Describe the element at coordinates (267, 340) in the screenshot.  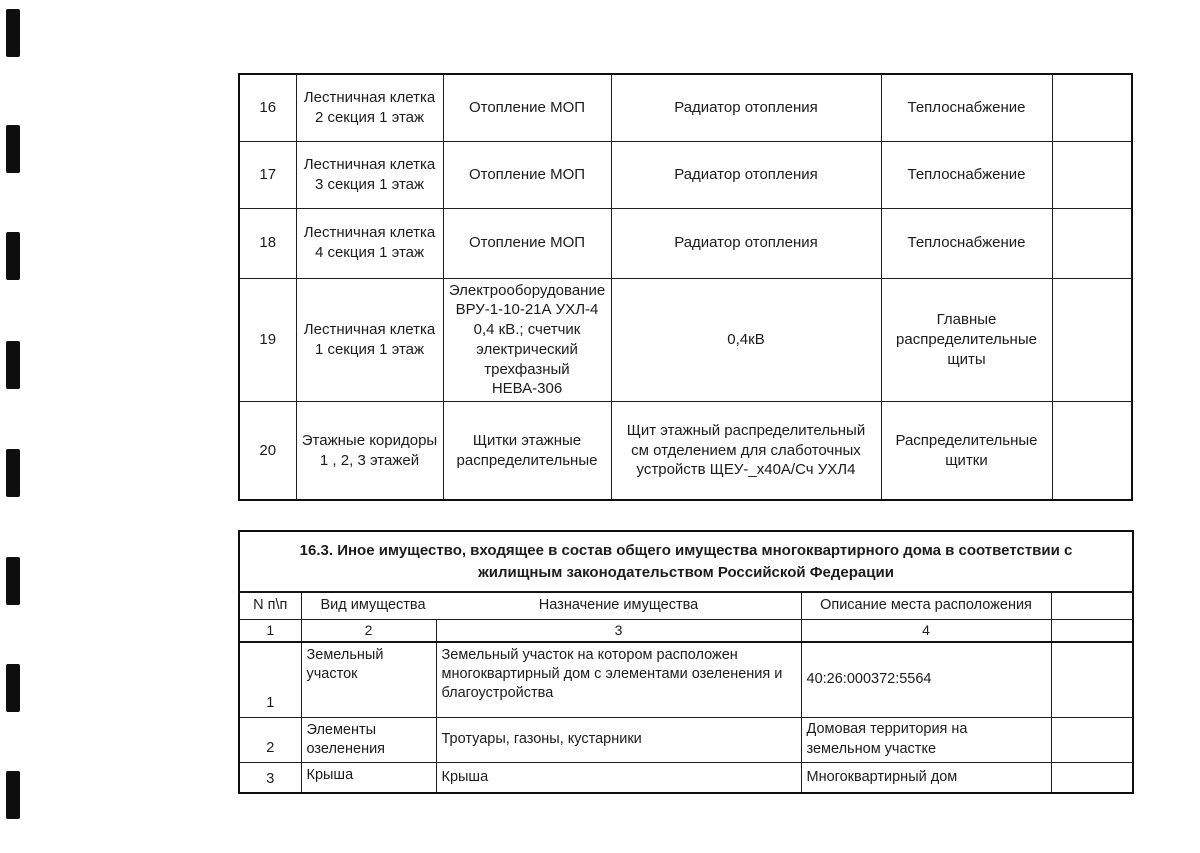
I see `row-number: 19` at that location.